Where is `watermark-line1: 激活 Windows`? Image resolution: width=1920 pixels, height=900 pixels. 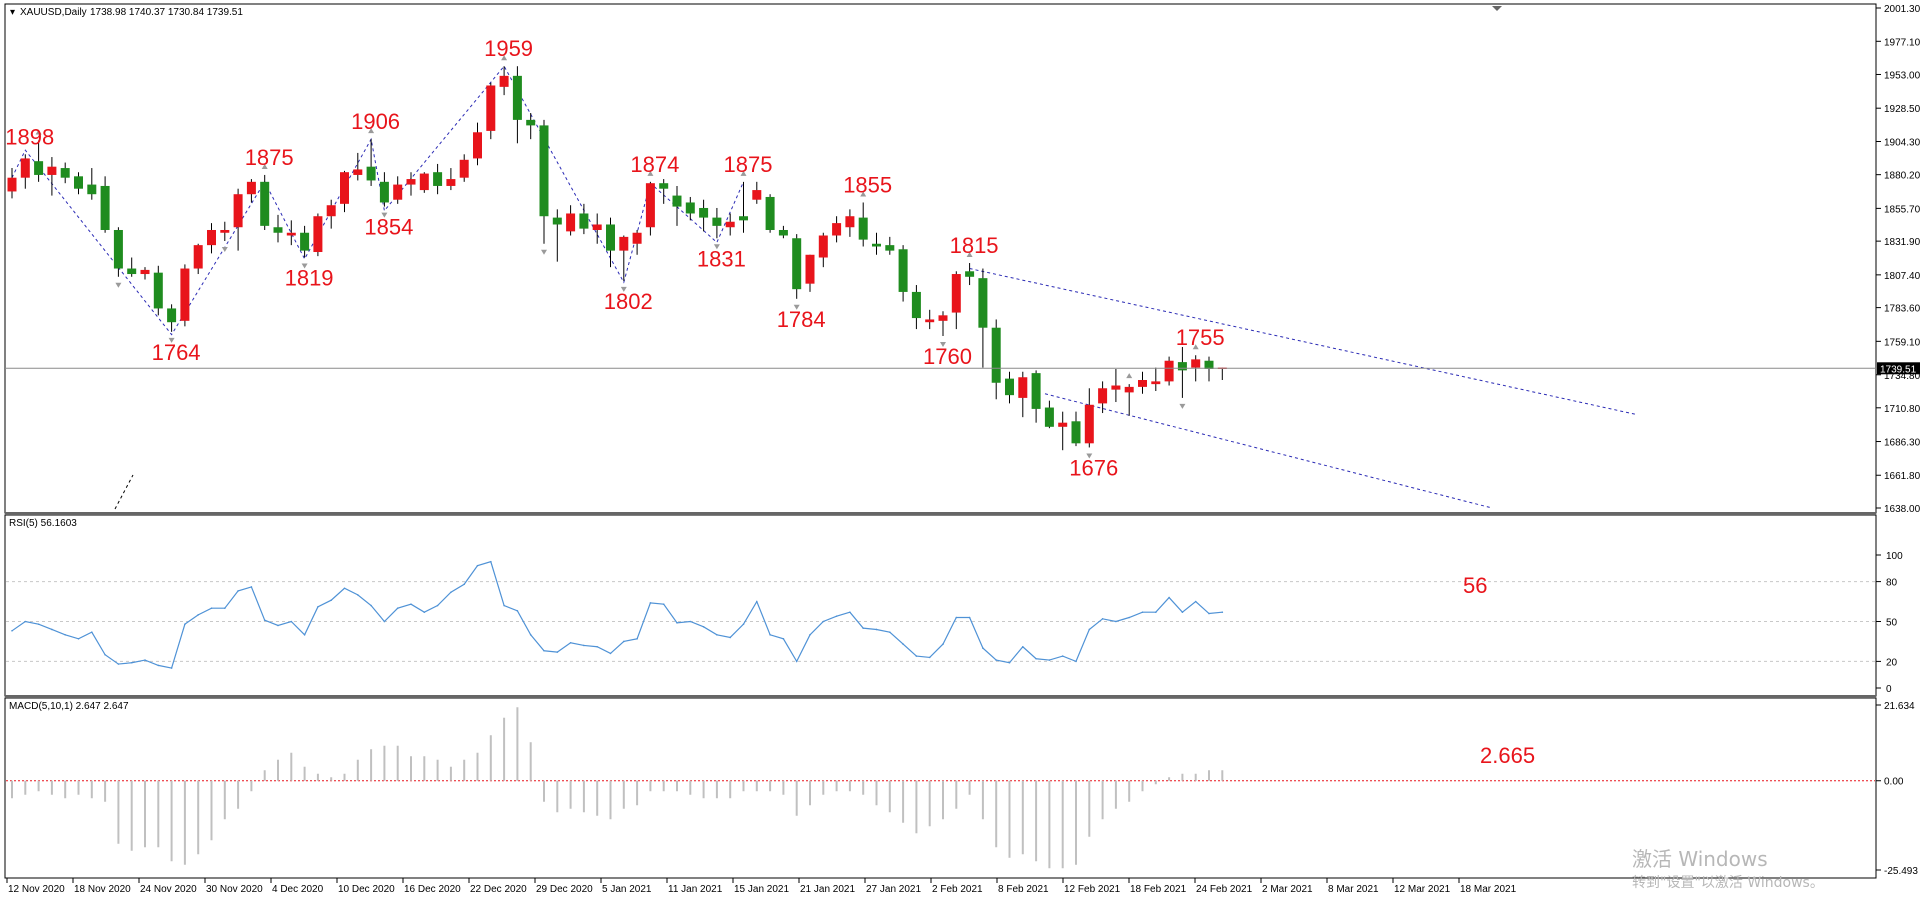
watermark-line1: 激活 Windows is located at coordinates (1700, 859).